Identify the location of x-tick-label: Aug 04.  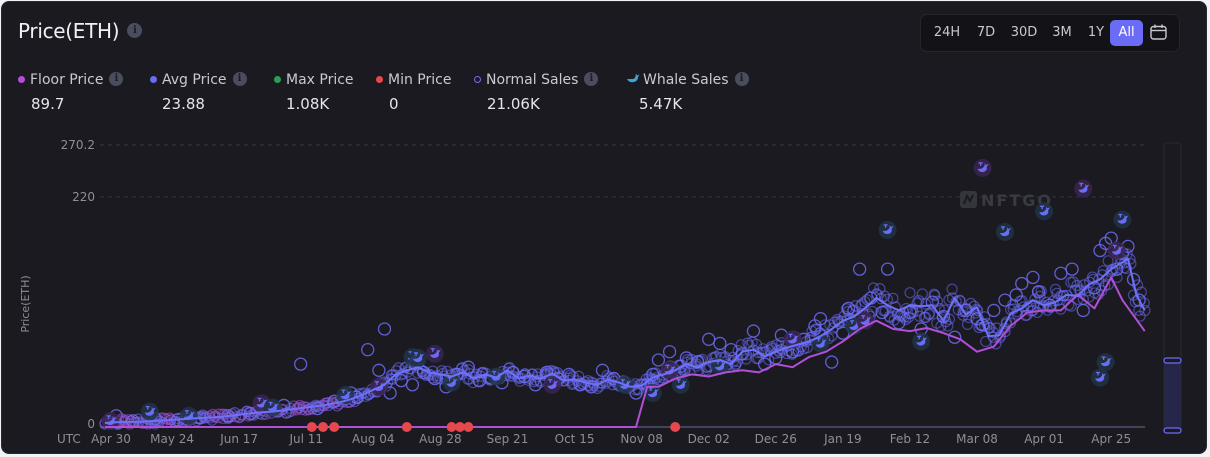
(373, 439).